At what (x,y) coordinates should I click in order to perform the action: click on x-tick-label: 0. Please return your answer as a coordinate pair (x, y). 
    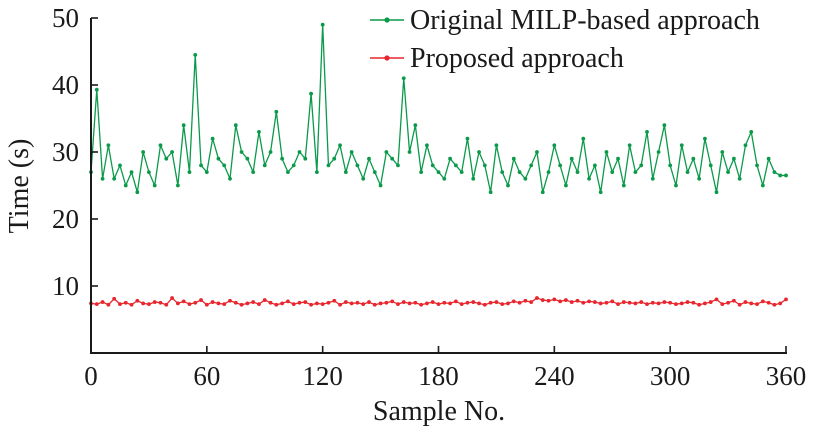
    Looking at the image, I should click on (91, 376).